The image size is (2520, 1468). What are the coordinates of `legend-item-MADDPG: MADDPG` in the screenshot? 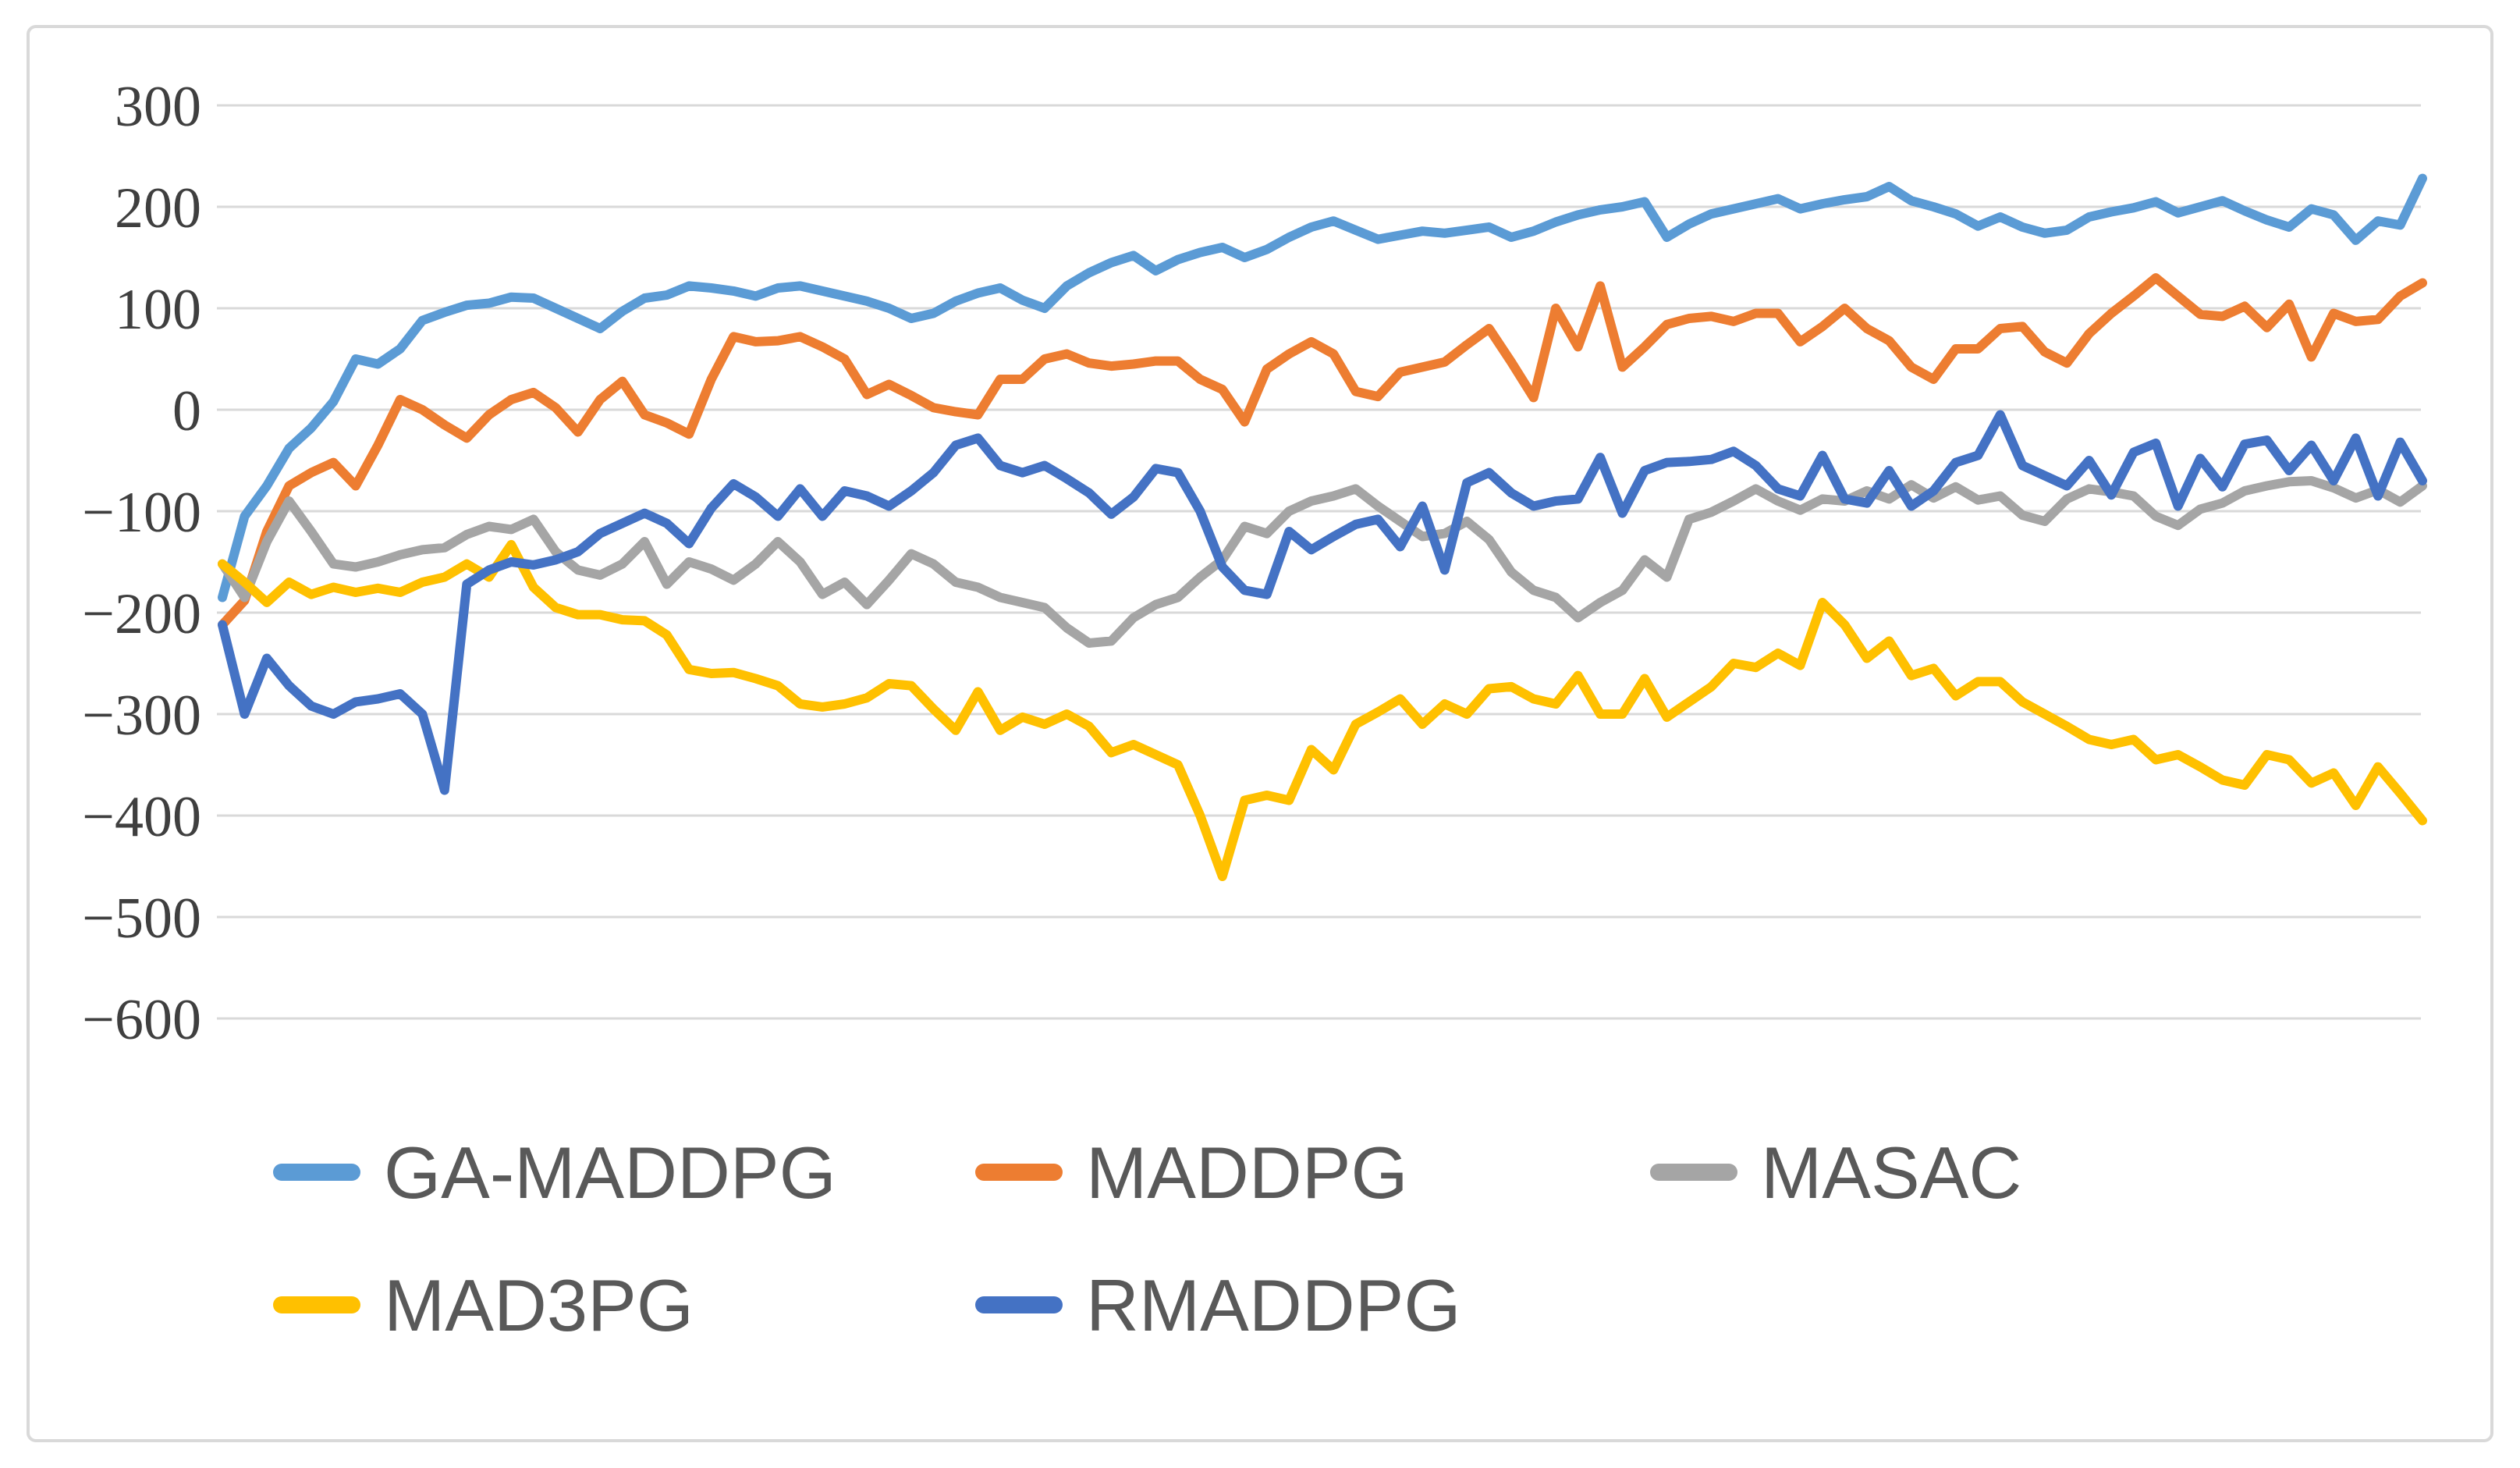 It's located at (1191, 1173).